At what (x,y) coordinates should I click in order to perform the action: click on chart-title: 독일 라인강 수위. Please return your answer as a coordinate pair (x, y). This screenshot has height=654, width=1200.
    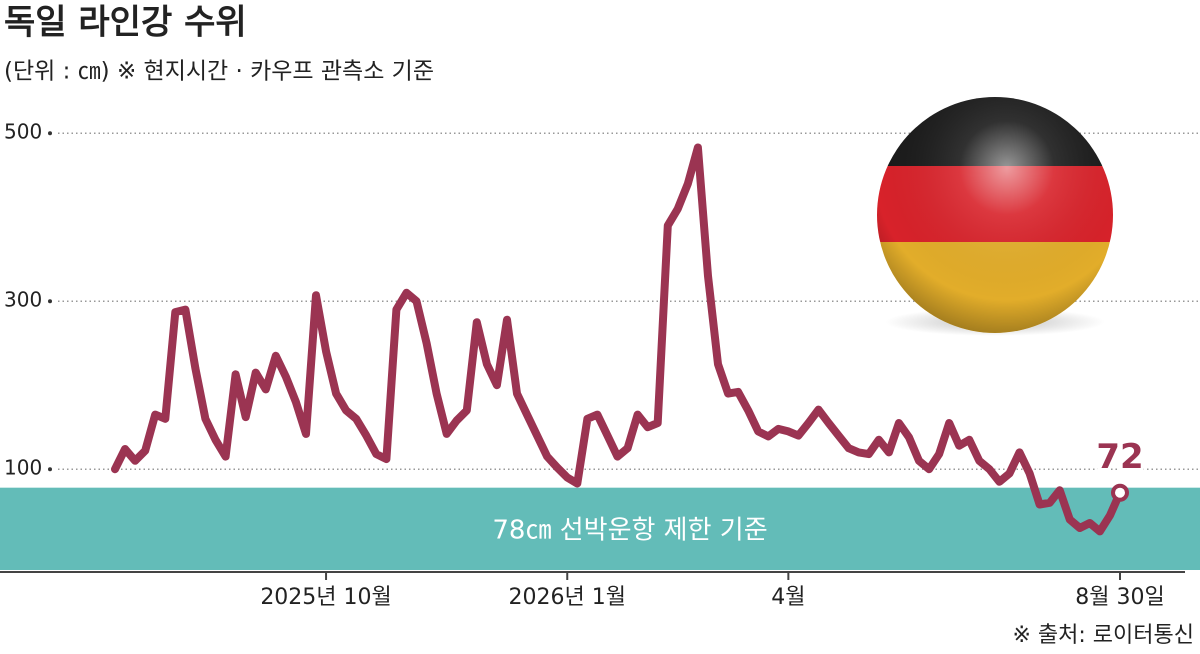
    Looking at the image, I should click on (125, 23).